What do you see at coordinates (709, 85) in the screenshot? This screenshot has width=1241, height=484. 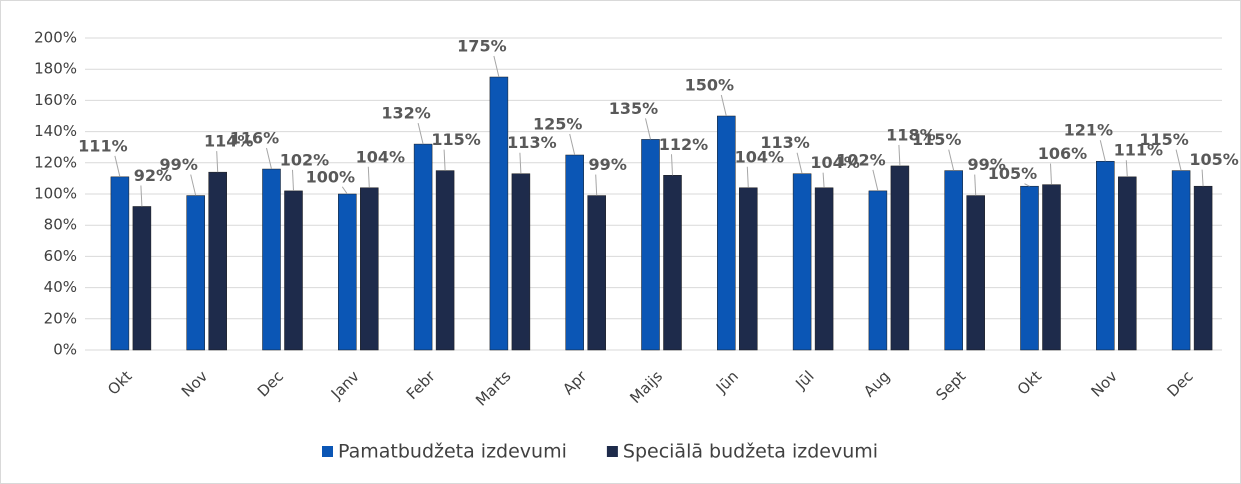 I see `value-label: 150%` at bounding box center [709, 85].